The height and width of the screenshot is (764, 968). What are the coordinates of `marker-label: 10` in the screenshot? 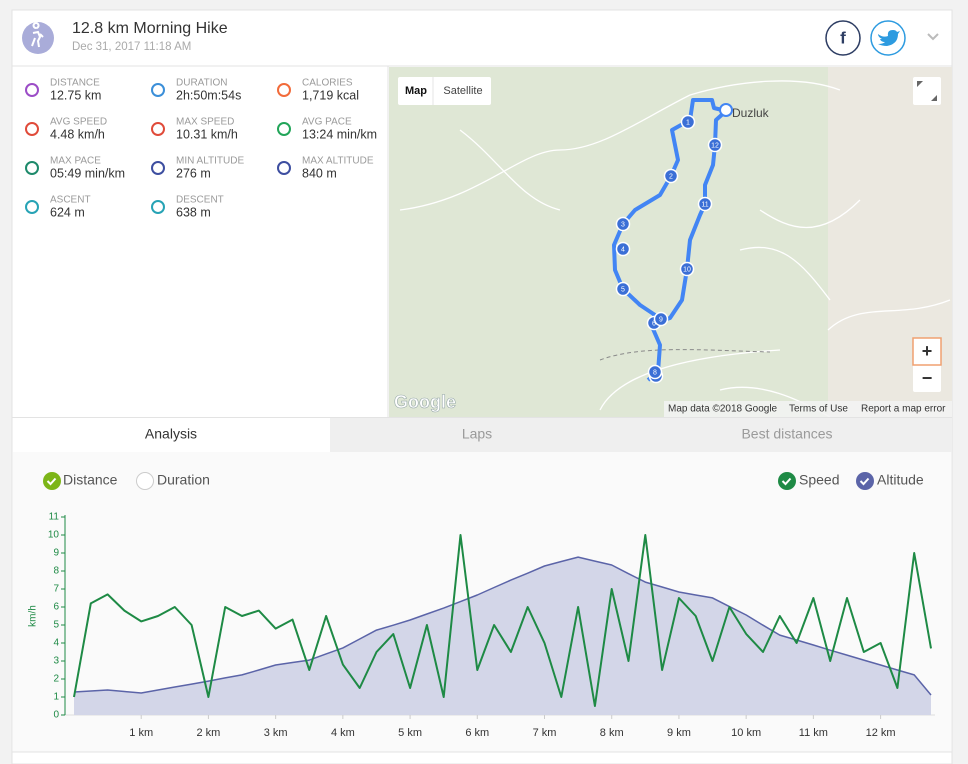 It's located at (687, 269).